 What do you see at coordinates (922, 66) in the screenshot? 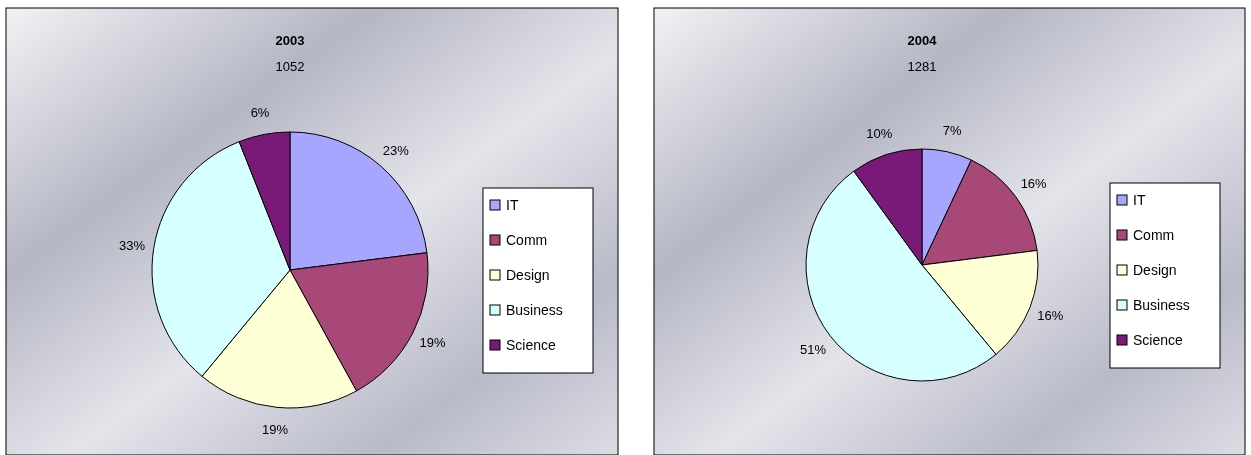
I see `chart-subtitle: 1281` at bounding box center [922, 66].